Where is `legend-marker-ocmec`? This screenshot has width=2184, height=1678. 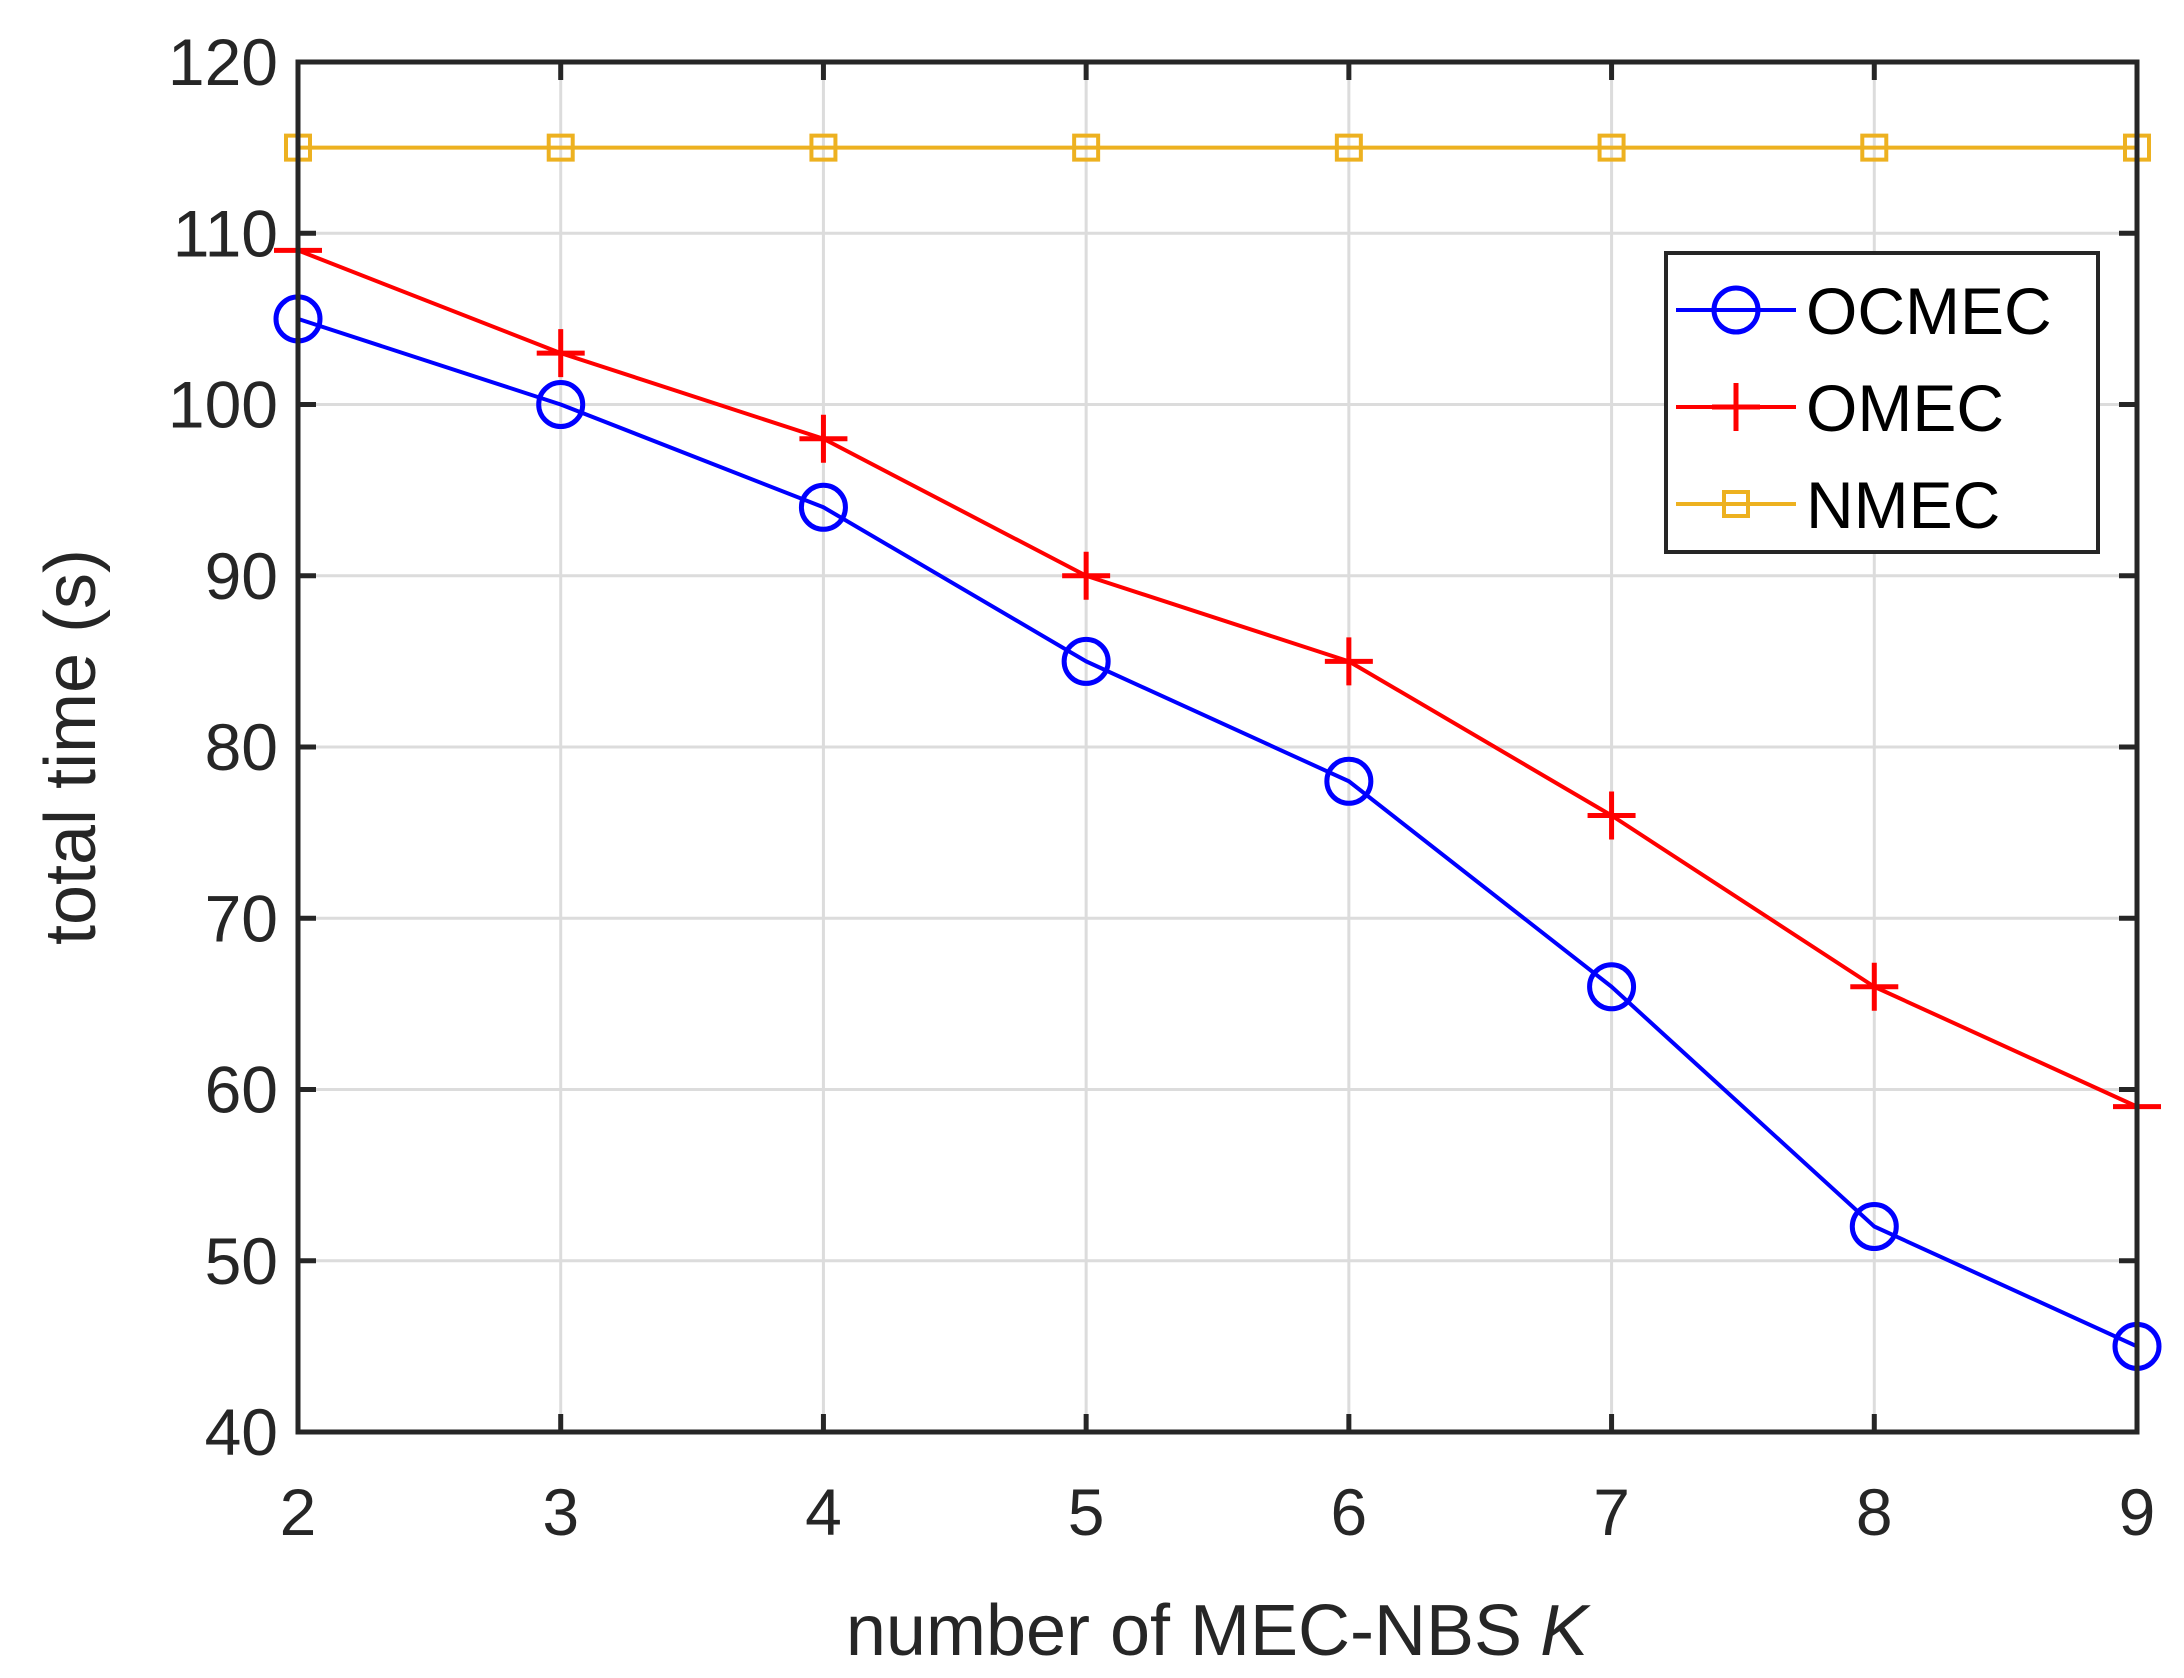 legend-marker-ocmec is located at coordinates (1736, 310).